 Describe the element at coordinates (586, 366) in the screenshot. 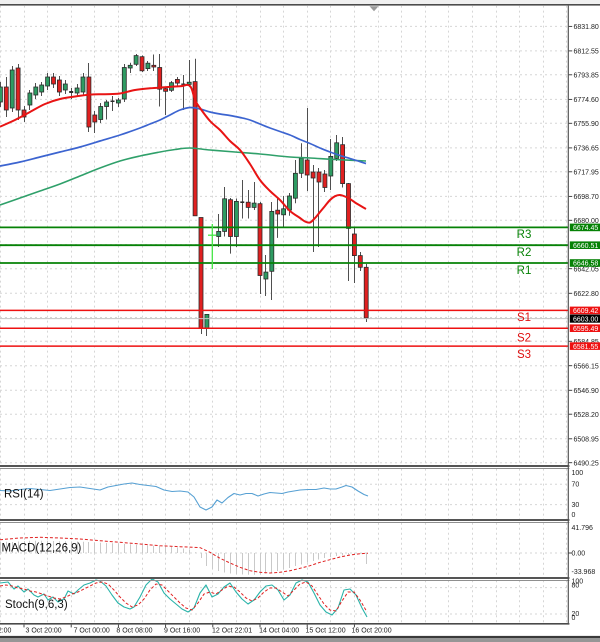

I see `svg-text: 6566.15` at that location.